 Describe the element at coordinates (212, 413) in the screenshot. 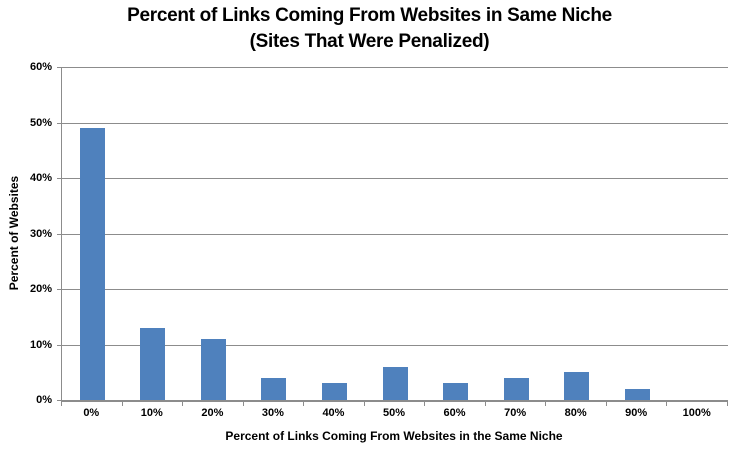

I see `x-axis-label-20%: 20%` at that location.